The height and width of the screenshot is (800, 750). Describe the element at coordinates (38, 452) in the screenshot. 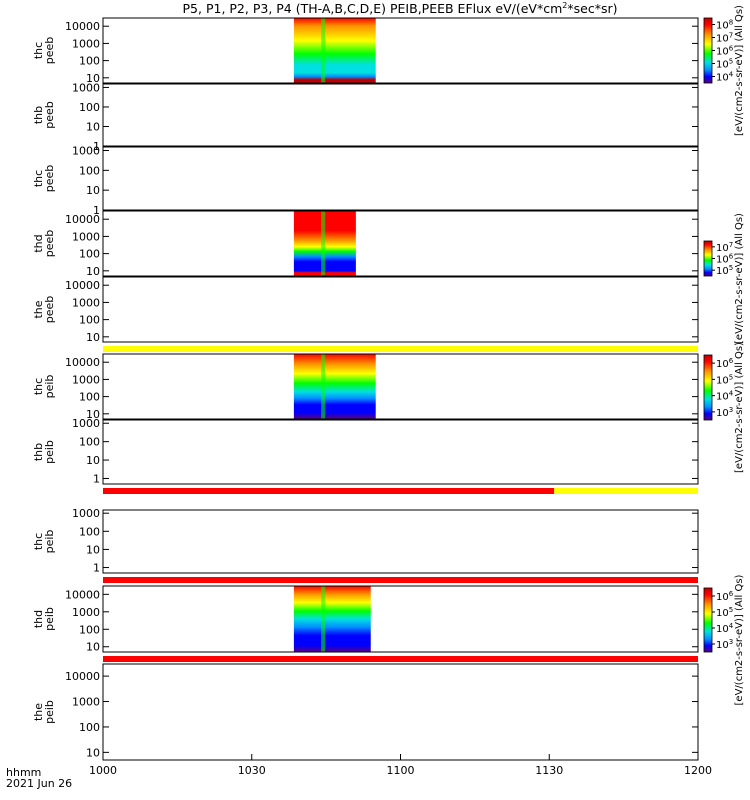

I see `y-axis-label: thb` at that location.